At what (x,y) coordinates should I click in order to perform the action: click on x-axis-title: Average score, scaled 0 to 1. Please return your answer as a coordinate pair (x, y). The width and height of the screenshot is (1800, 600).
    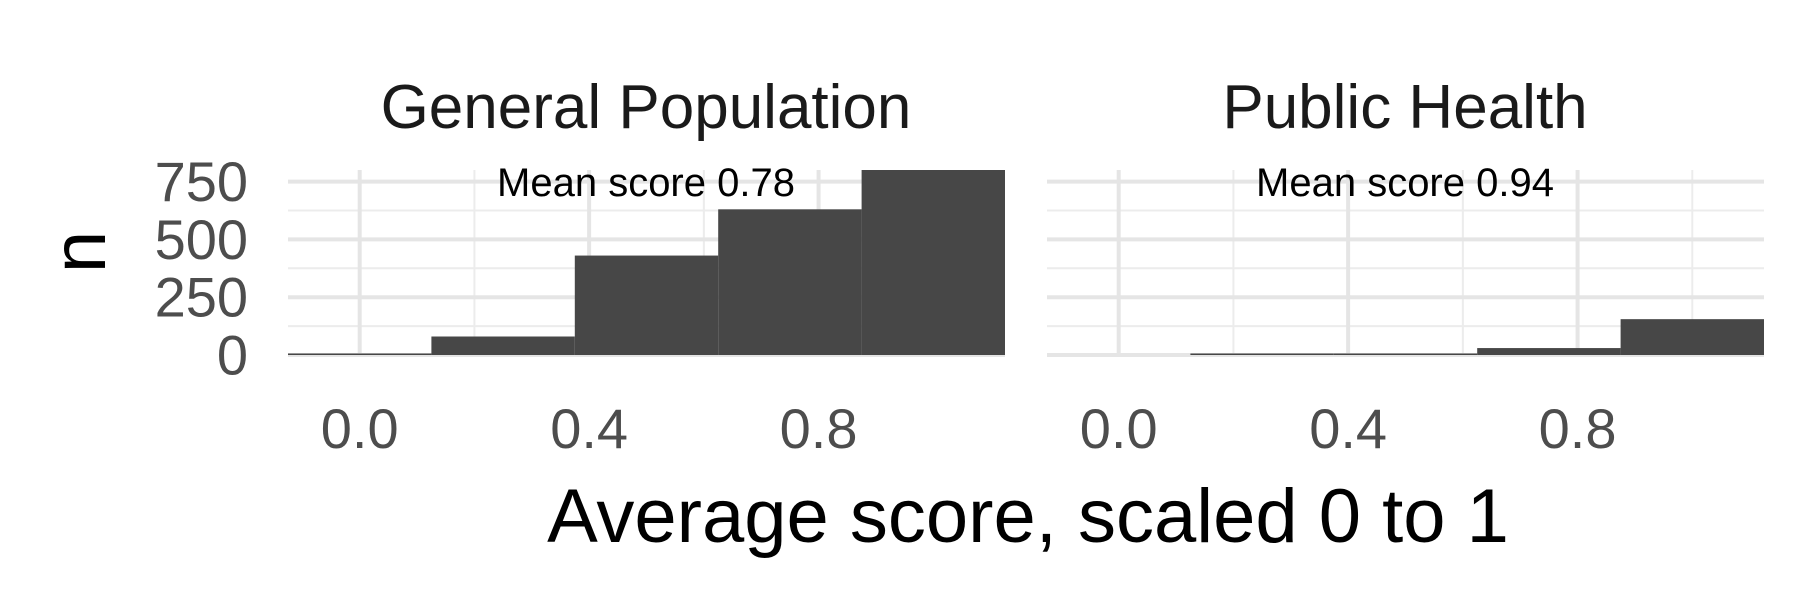
    Looking at the image, I should click on (1028, 516).